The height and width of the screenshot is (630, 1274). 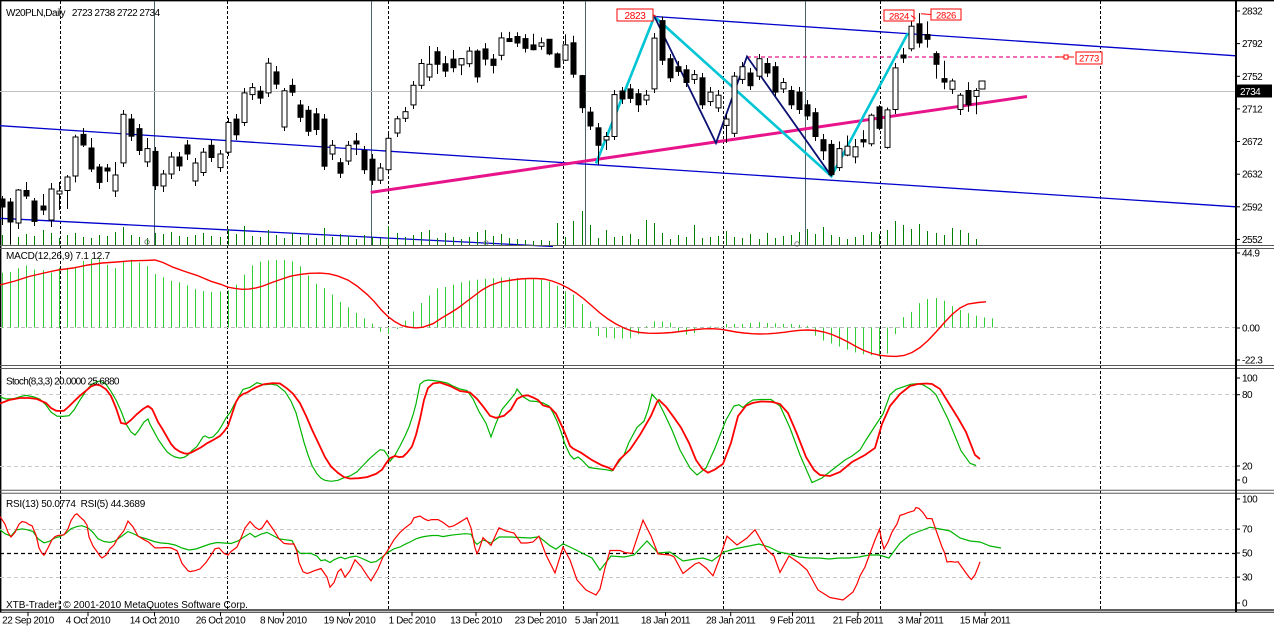 What do you see at coordinates (946, 16) in the screenshot?
I see `svg-text: 2826` at bounding box center [946, 16].